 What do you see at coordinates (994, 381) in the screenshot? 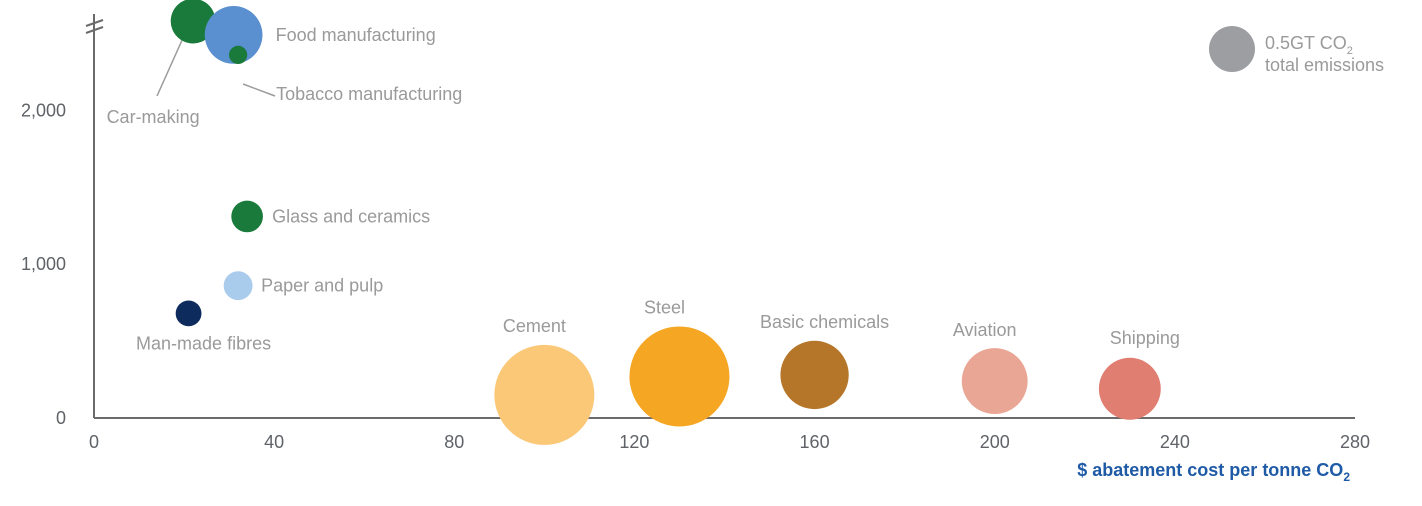
I see `bubble-aviation` at bounding box center [994, 381].